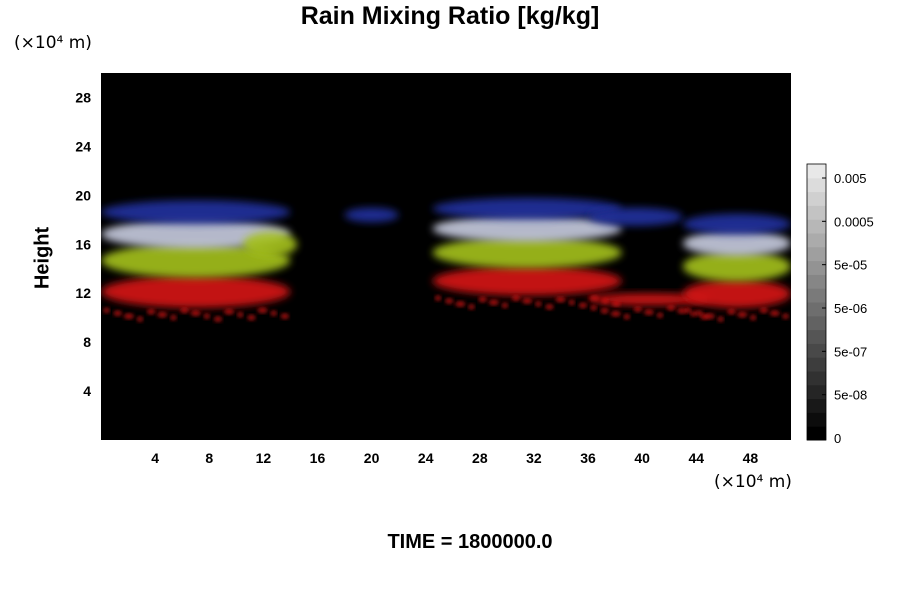 This screenshot has width=900, height=600. I want to click on x-tick-label: 4, so click(155, 458).